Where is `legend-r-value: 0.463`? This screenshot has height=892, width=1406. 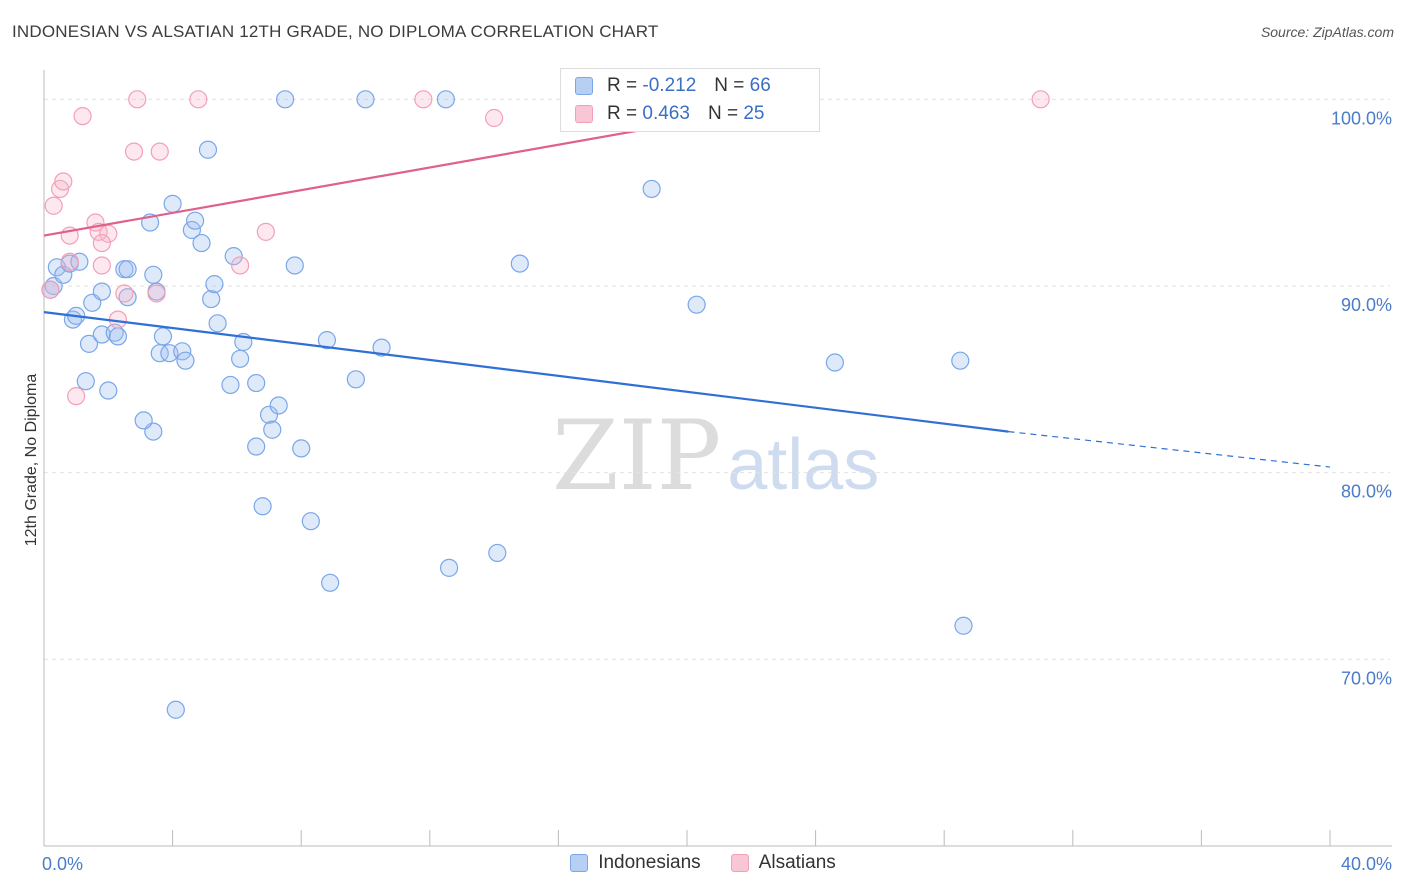
legend-r-value: 0.463 is located at coordinates (666, 113).